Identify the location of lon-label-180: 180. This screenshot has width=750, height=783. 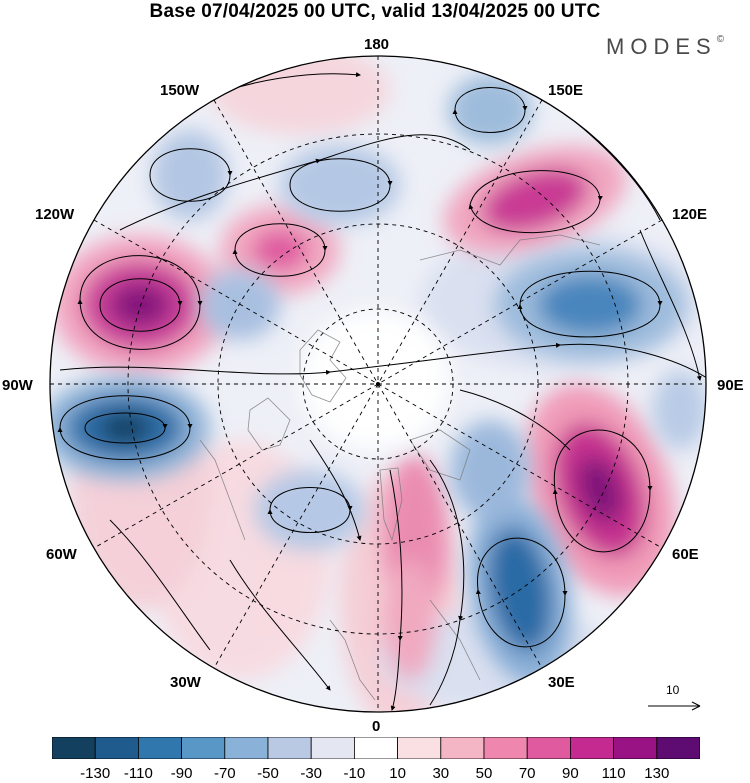
(377, 44).